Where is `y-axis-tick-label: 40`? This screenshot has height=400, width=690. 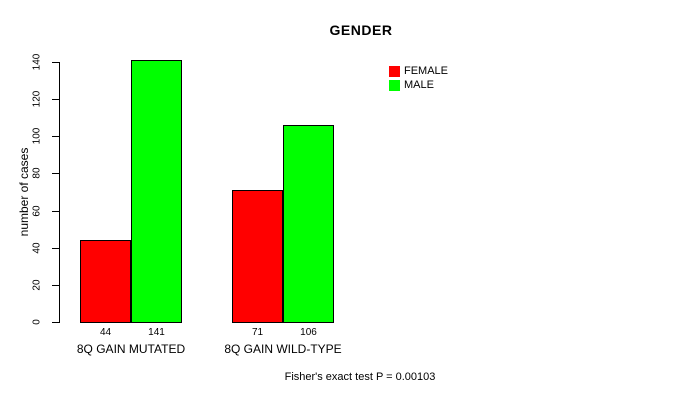
y-axis-tick-label: 40 is located at coordinates (37, 248).